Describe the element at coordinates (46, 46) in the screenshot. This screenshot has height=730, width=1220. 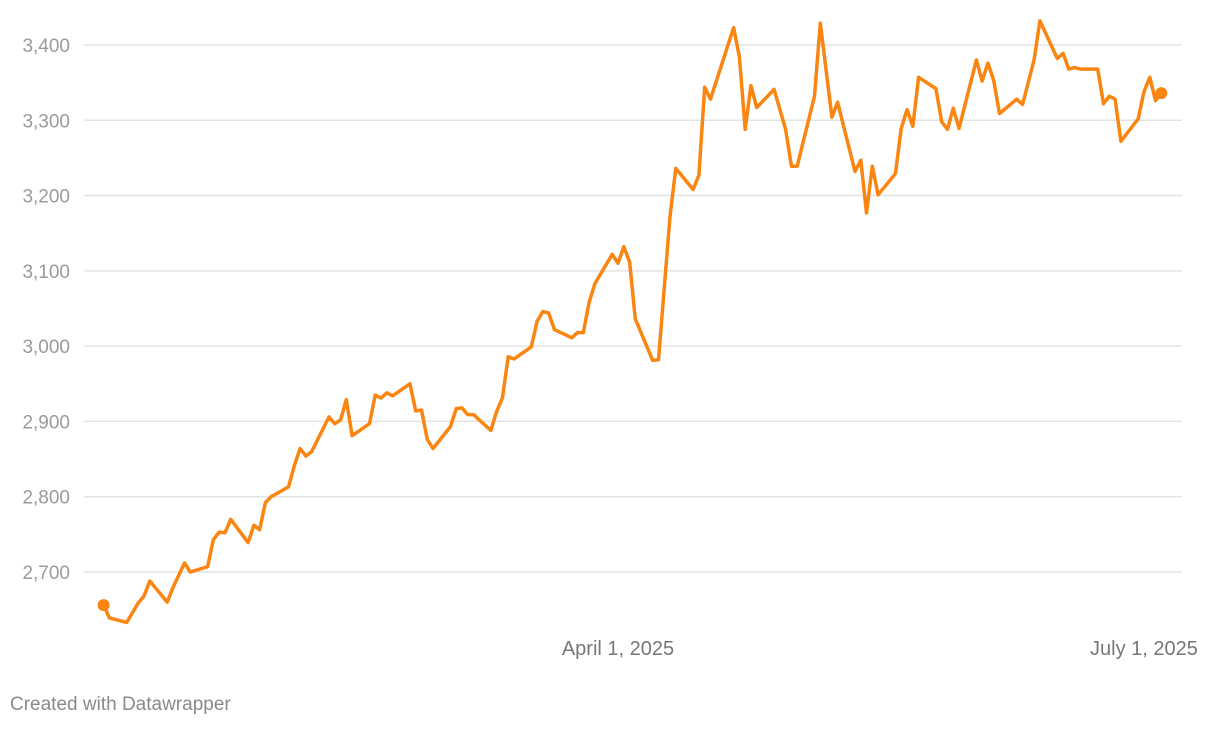
I see `y-tick-label: 3,400` at that location.